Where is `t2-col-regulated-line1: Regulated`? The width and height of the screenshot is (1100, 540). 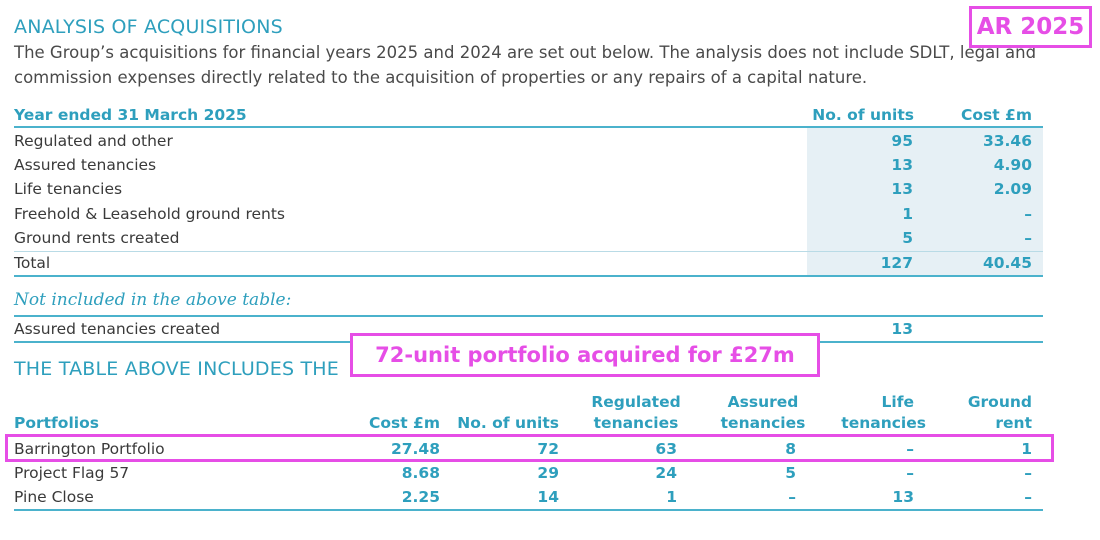 t2-col-regulated-line1: Regulated is located at coordinates (636, 402).